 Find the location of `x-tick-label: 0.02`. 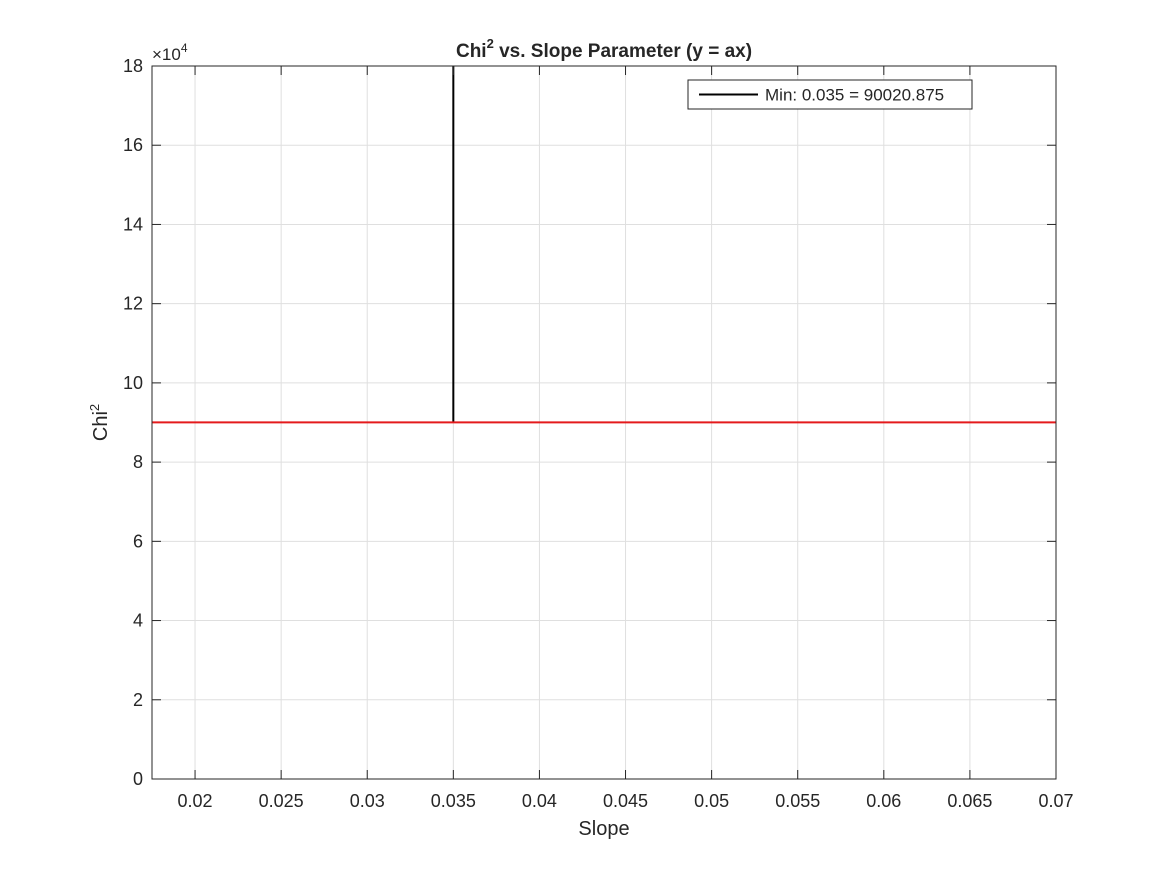

x-tick-label: 0.02 is located at coordinates (195, 801).